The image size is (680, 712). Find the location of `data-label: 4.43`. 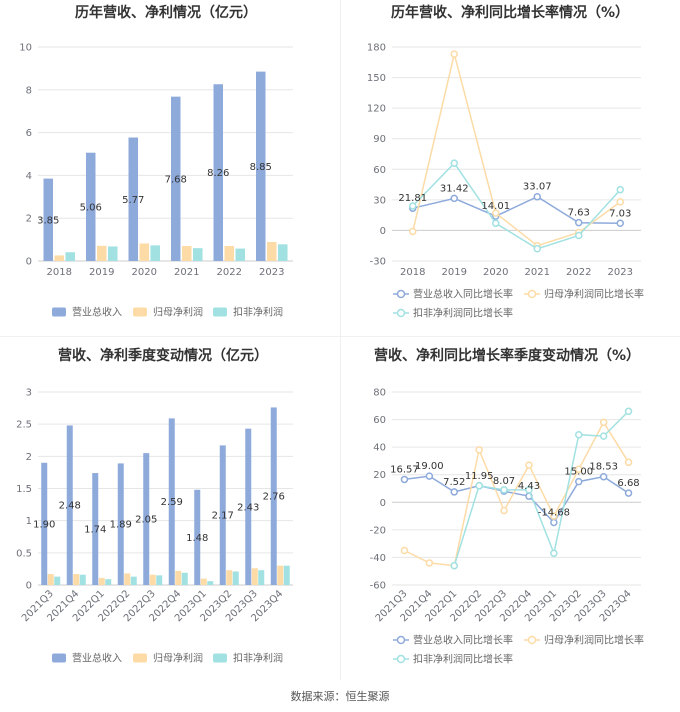

data-label: 4.43 is located at coordinates (529, 486).